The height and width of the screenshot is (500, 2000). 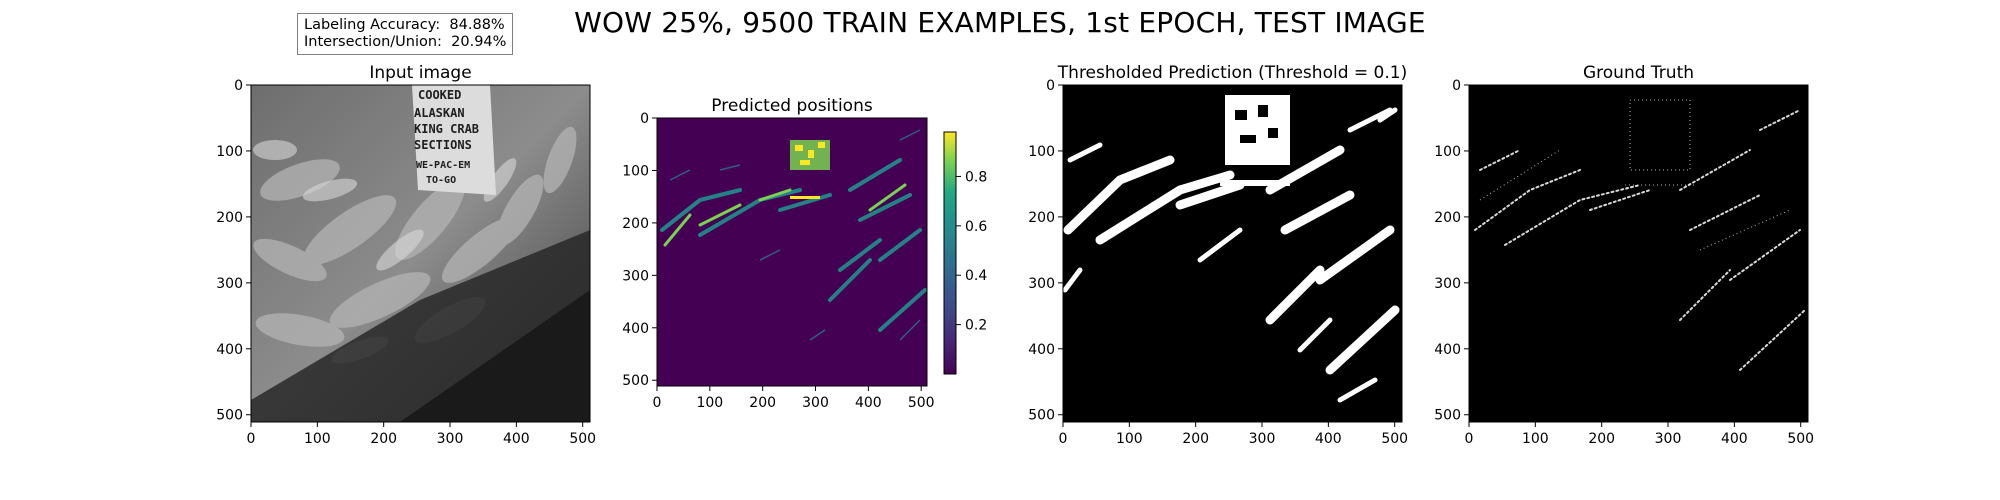 What do you see at coordinates (976, 177) in the screenshot?
I see `colorbar-tick-label: 0.8` at bounding box center [976, 177].